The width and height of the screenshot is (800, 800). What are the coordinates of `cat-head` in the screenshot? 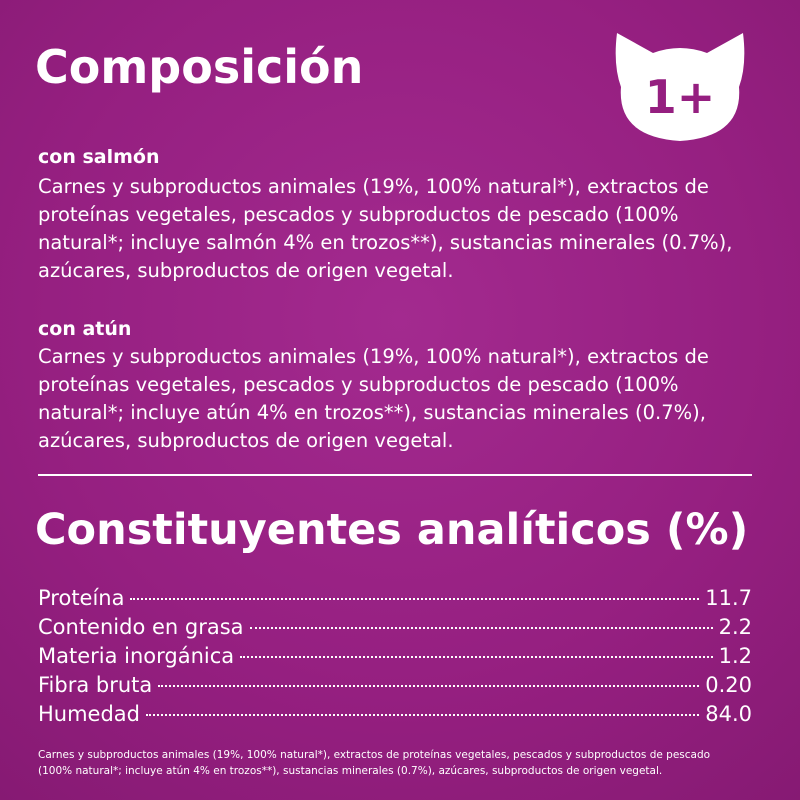 It's located at (680, 87).